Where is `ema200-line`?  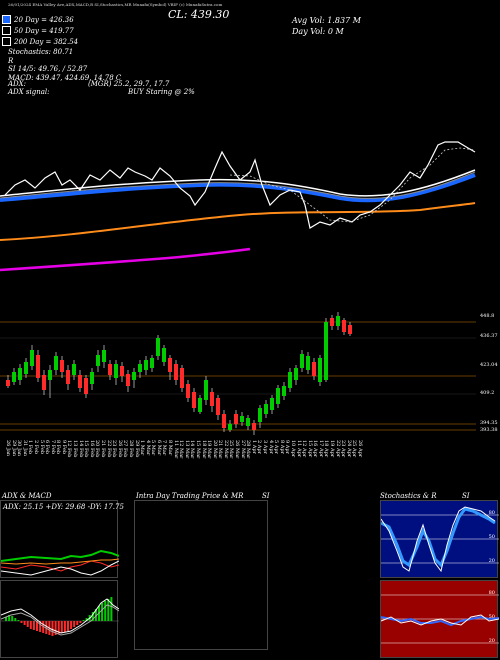 ema200-line is located at coordinates (238, 221).